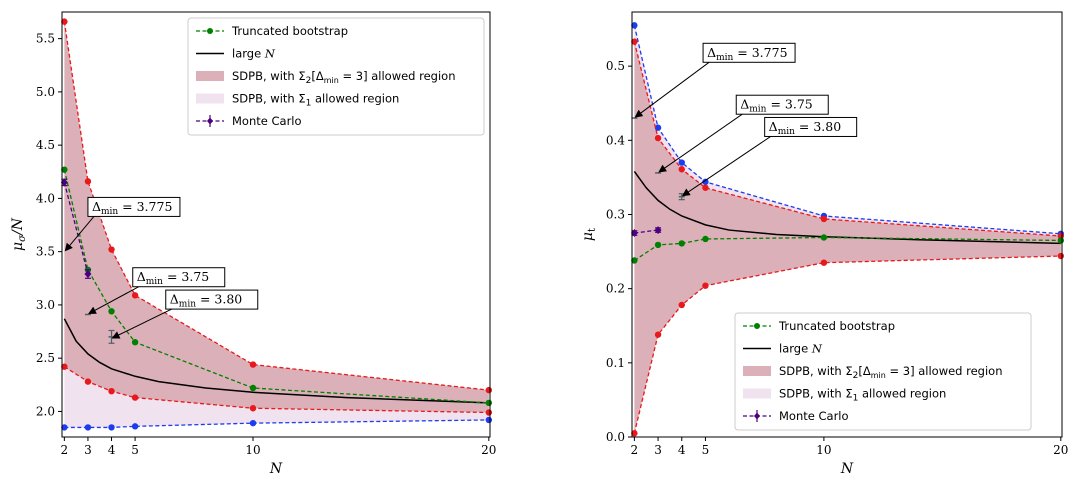  I want to click on y-tick-label: 0.2, so click(615, 289).